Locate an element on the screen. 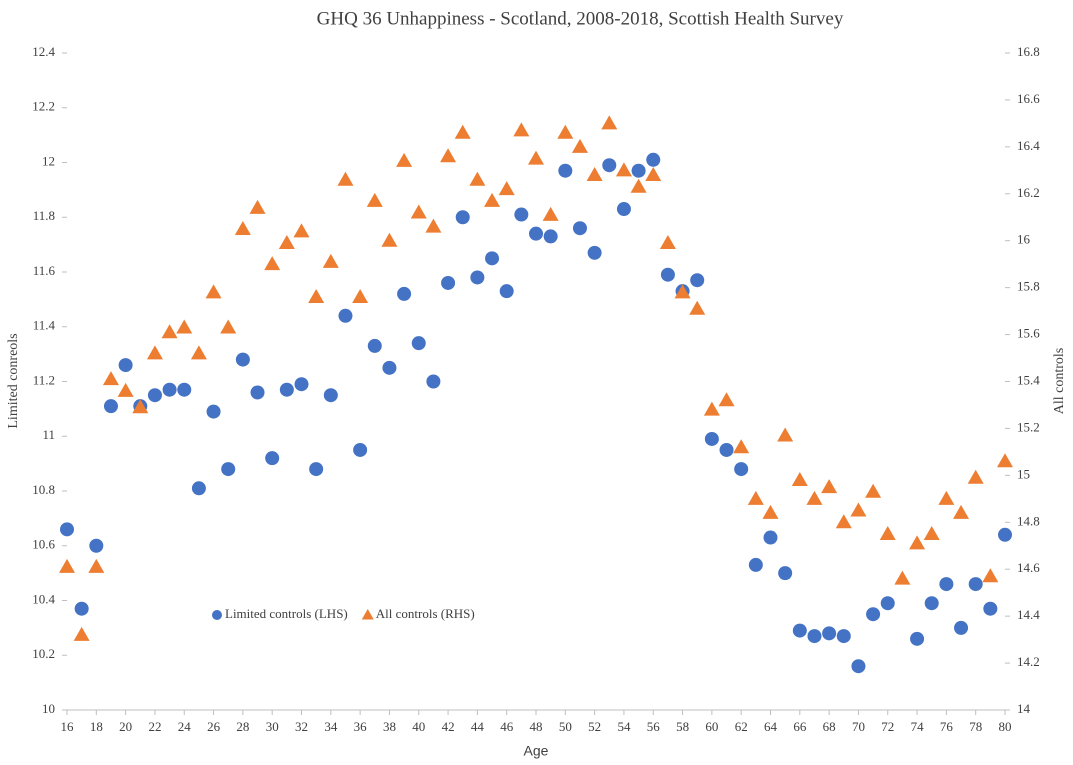  y2-tick-label: 16.2 is located at coordinates (1028, 192).